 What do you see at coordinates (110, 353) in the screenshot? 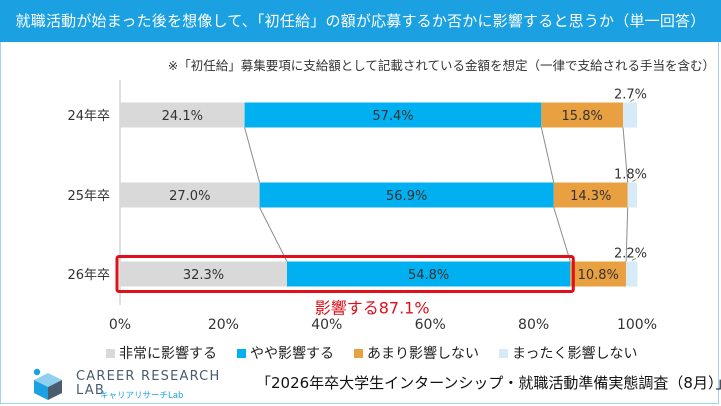
I see `legend-swatch-very` at bounding box center [110, 353].